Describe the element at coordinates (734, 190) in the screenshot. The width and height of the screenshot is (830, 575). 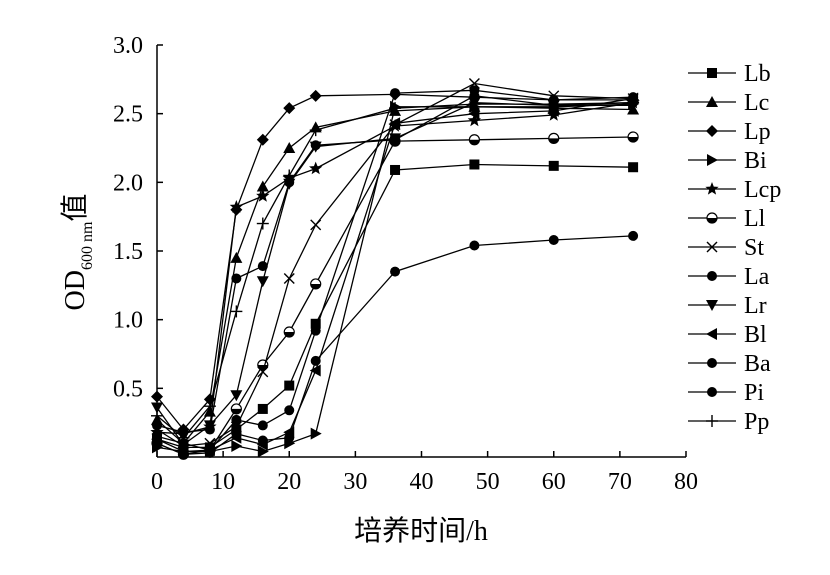
I see `legend-item-lcp: Lcp` at that location.